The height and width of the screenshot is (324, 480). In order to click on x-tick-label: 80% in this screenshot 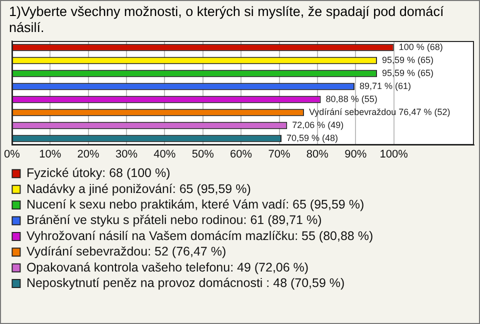, I will do `click(317, 154)`.